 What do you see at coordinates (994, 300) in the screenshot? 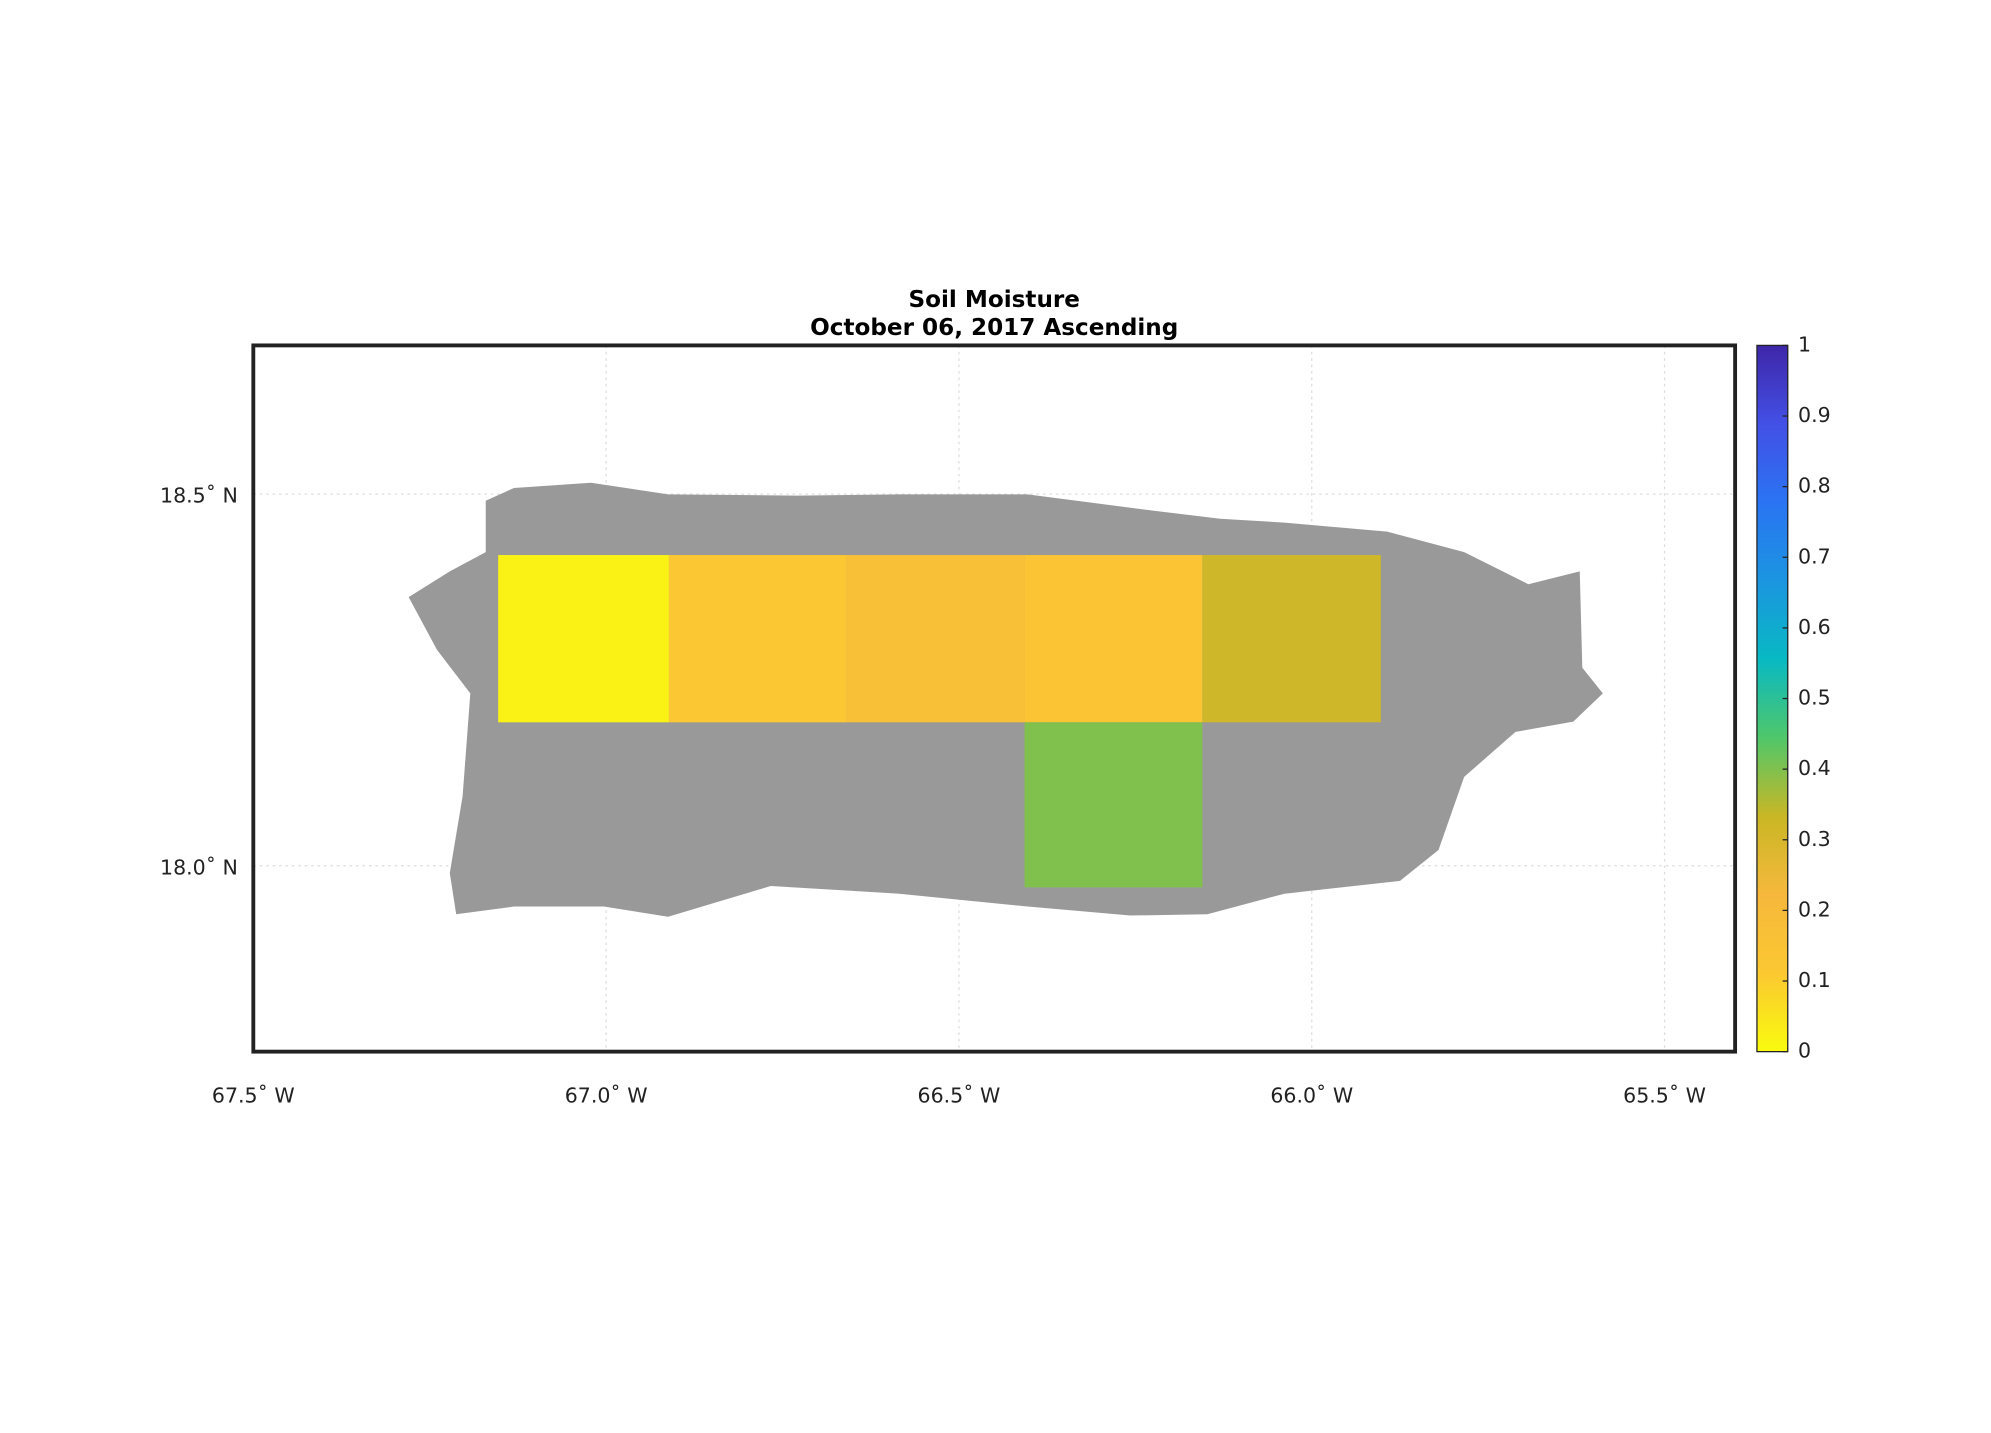
I see `chart-title: Soil Moisture` at bounding box center [994, 300].